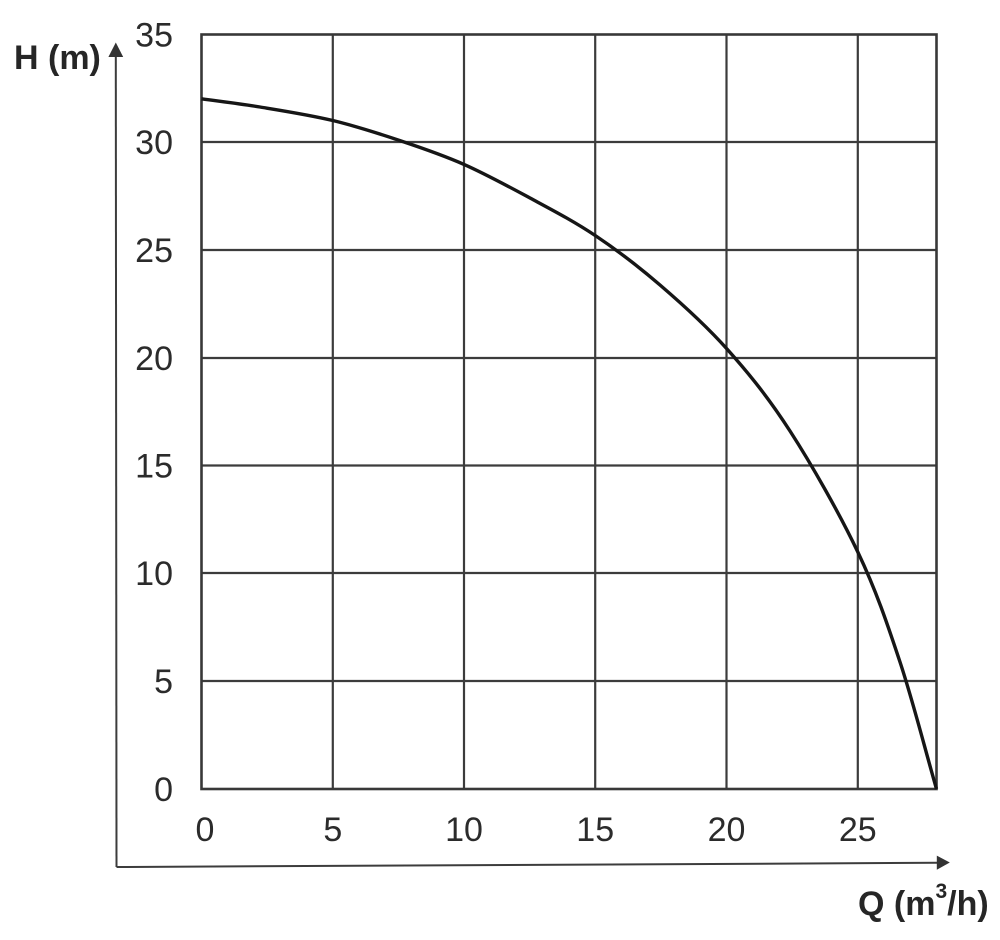  I want to click on svg-text: H (m), so click(57, 58).